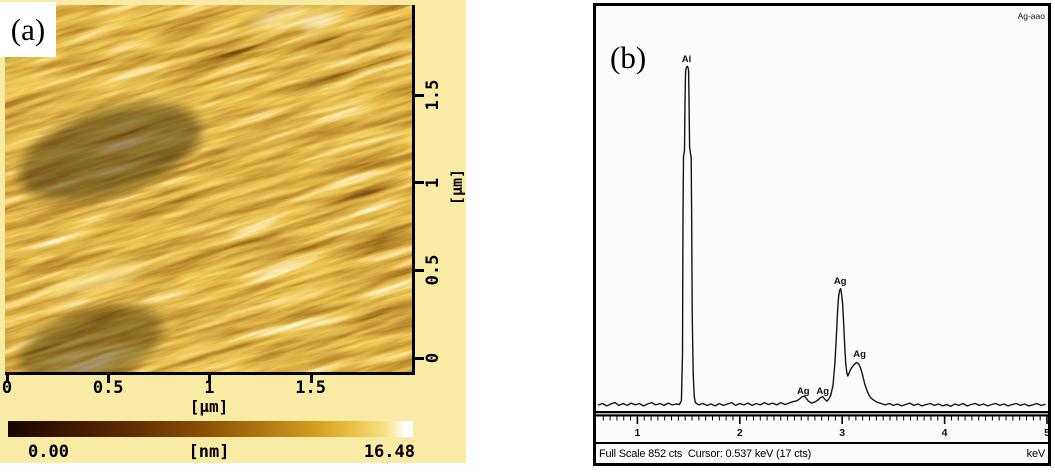 The height and width of the screenshot is (472, 1055). I want to click on x-tick-label: 1, so click(209, 388).